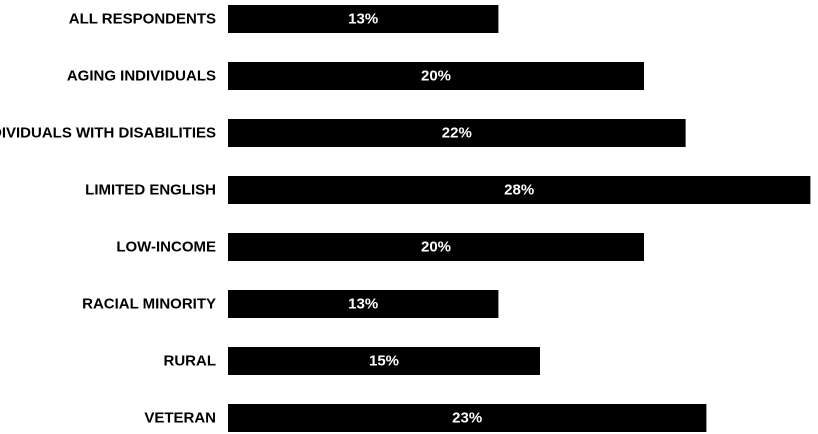  Describe the element at coordinates (142, 19) in the screenshot. I see `category-label-all-respondents: ALL RESPONDENTS` at that location.